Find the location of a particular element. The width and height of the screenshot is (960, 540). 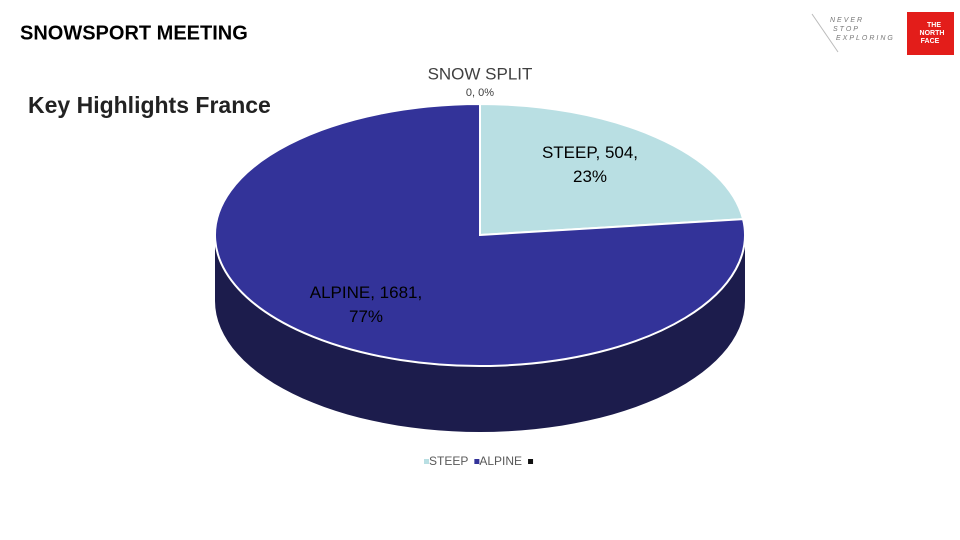

logo-slash is located at coordinates (825, 33).